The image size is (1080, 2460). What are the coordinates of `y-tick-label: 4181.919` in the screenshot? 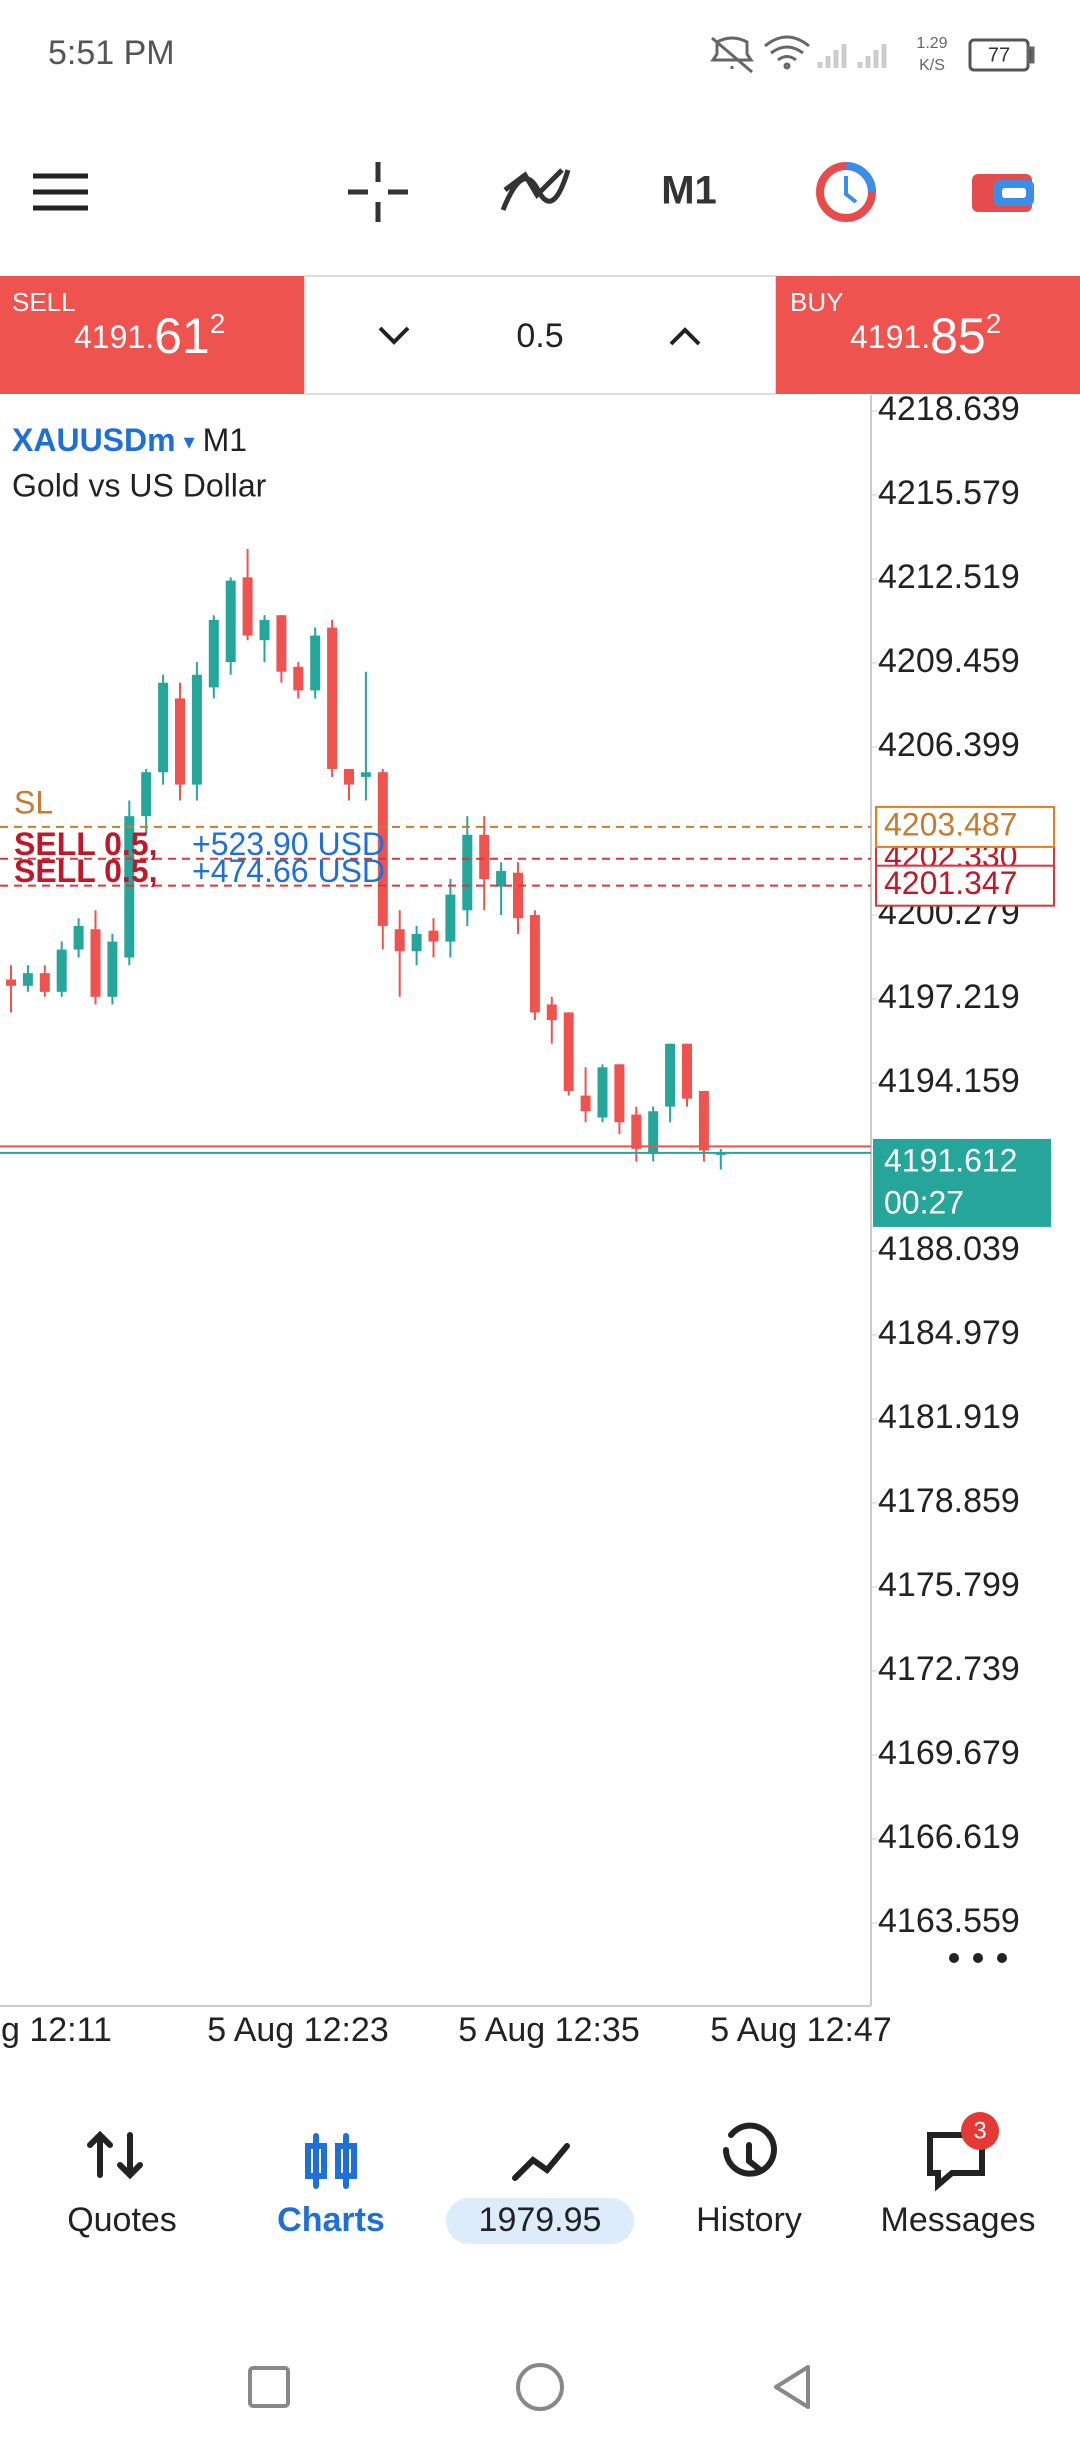 It's located at (949, 1417).